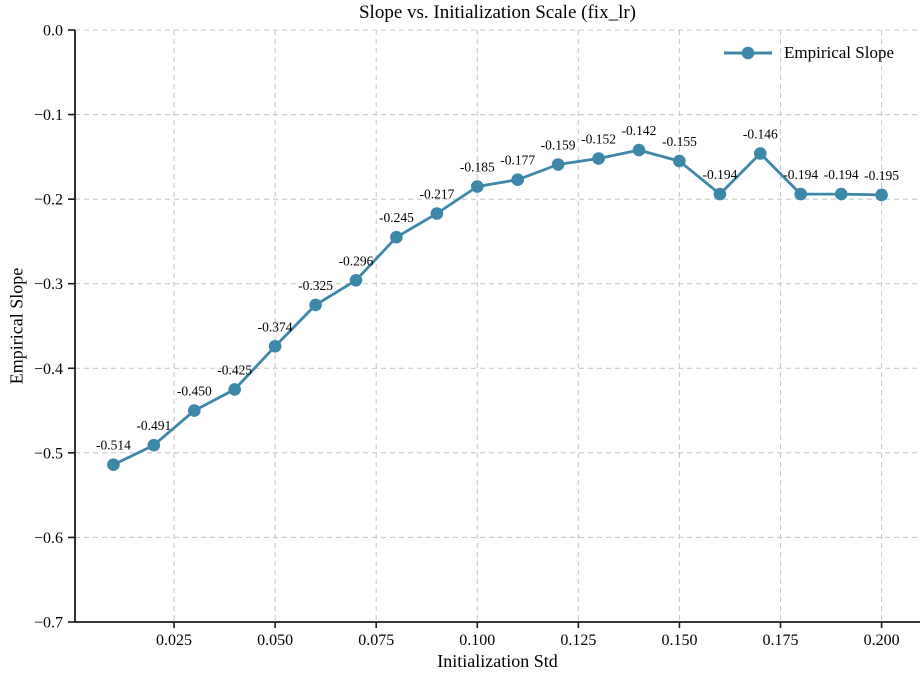 This screenshot has width=922, height=681. I want to click on y-tick-label: −0.1, so click(48, 115).